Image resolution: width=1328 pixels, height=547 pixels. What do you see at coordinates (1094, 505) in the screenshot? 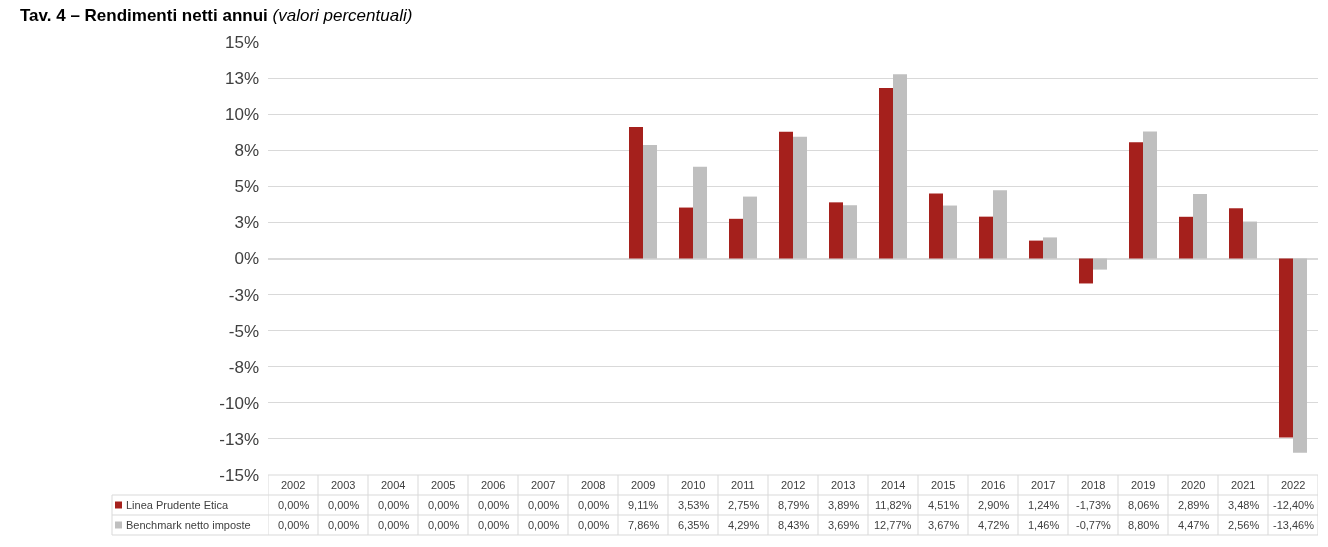
I see `data-label: -1,73%` at bounding box center [1094, 505].